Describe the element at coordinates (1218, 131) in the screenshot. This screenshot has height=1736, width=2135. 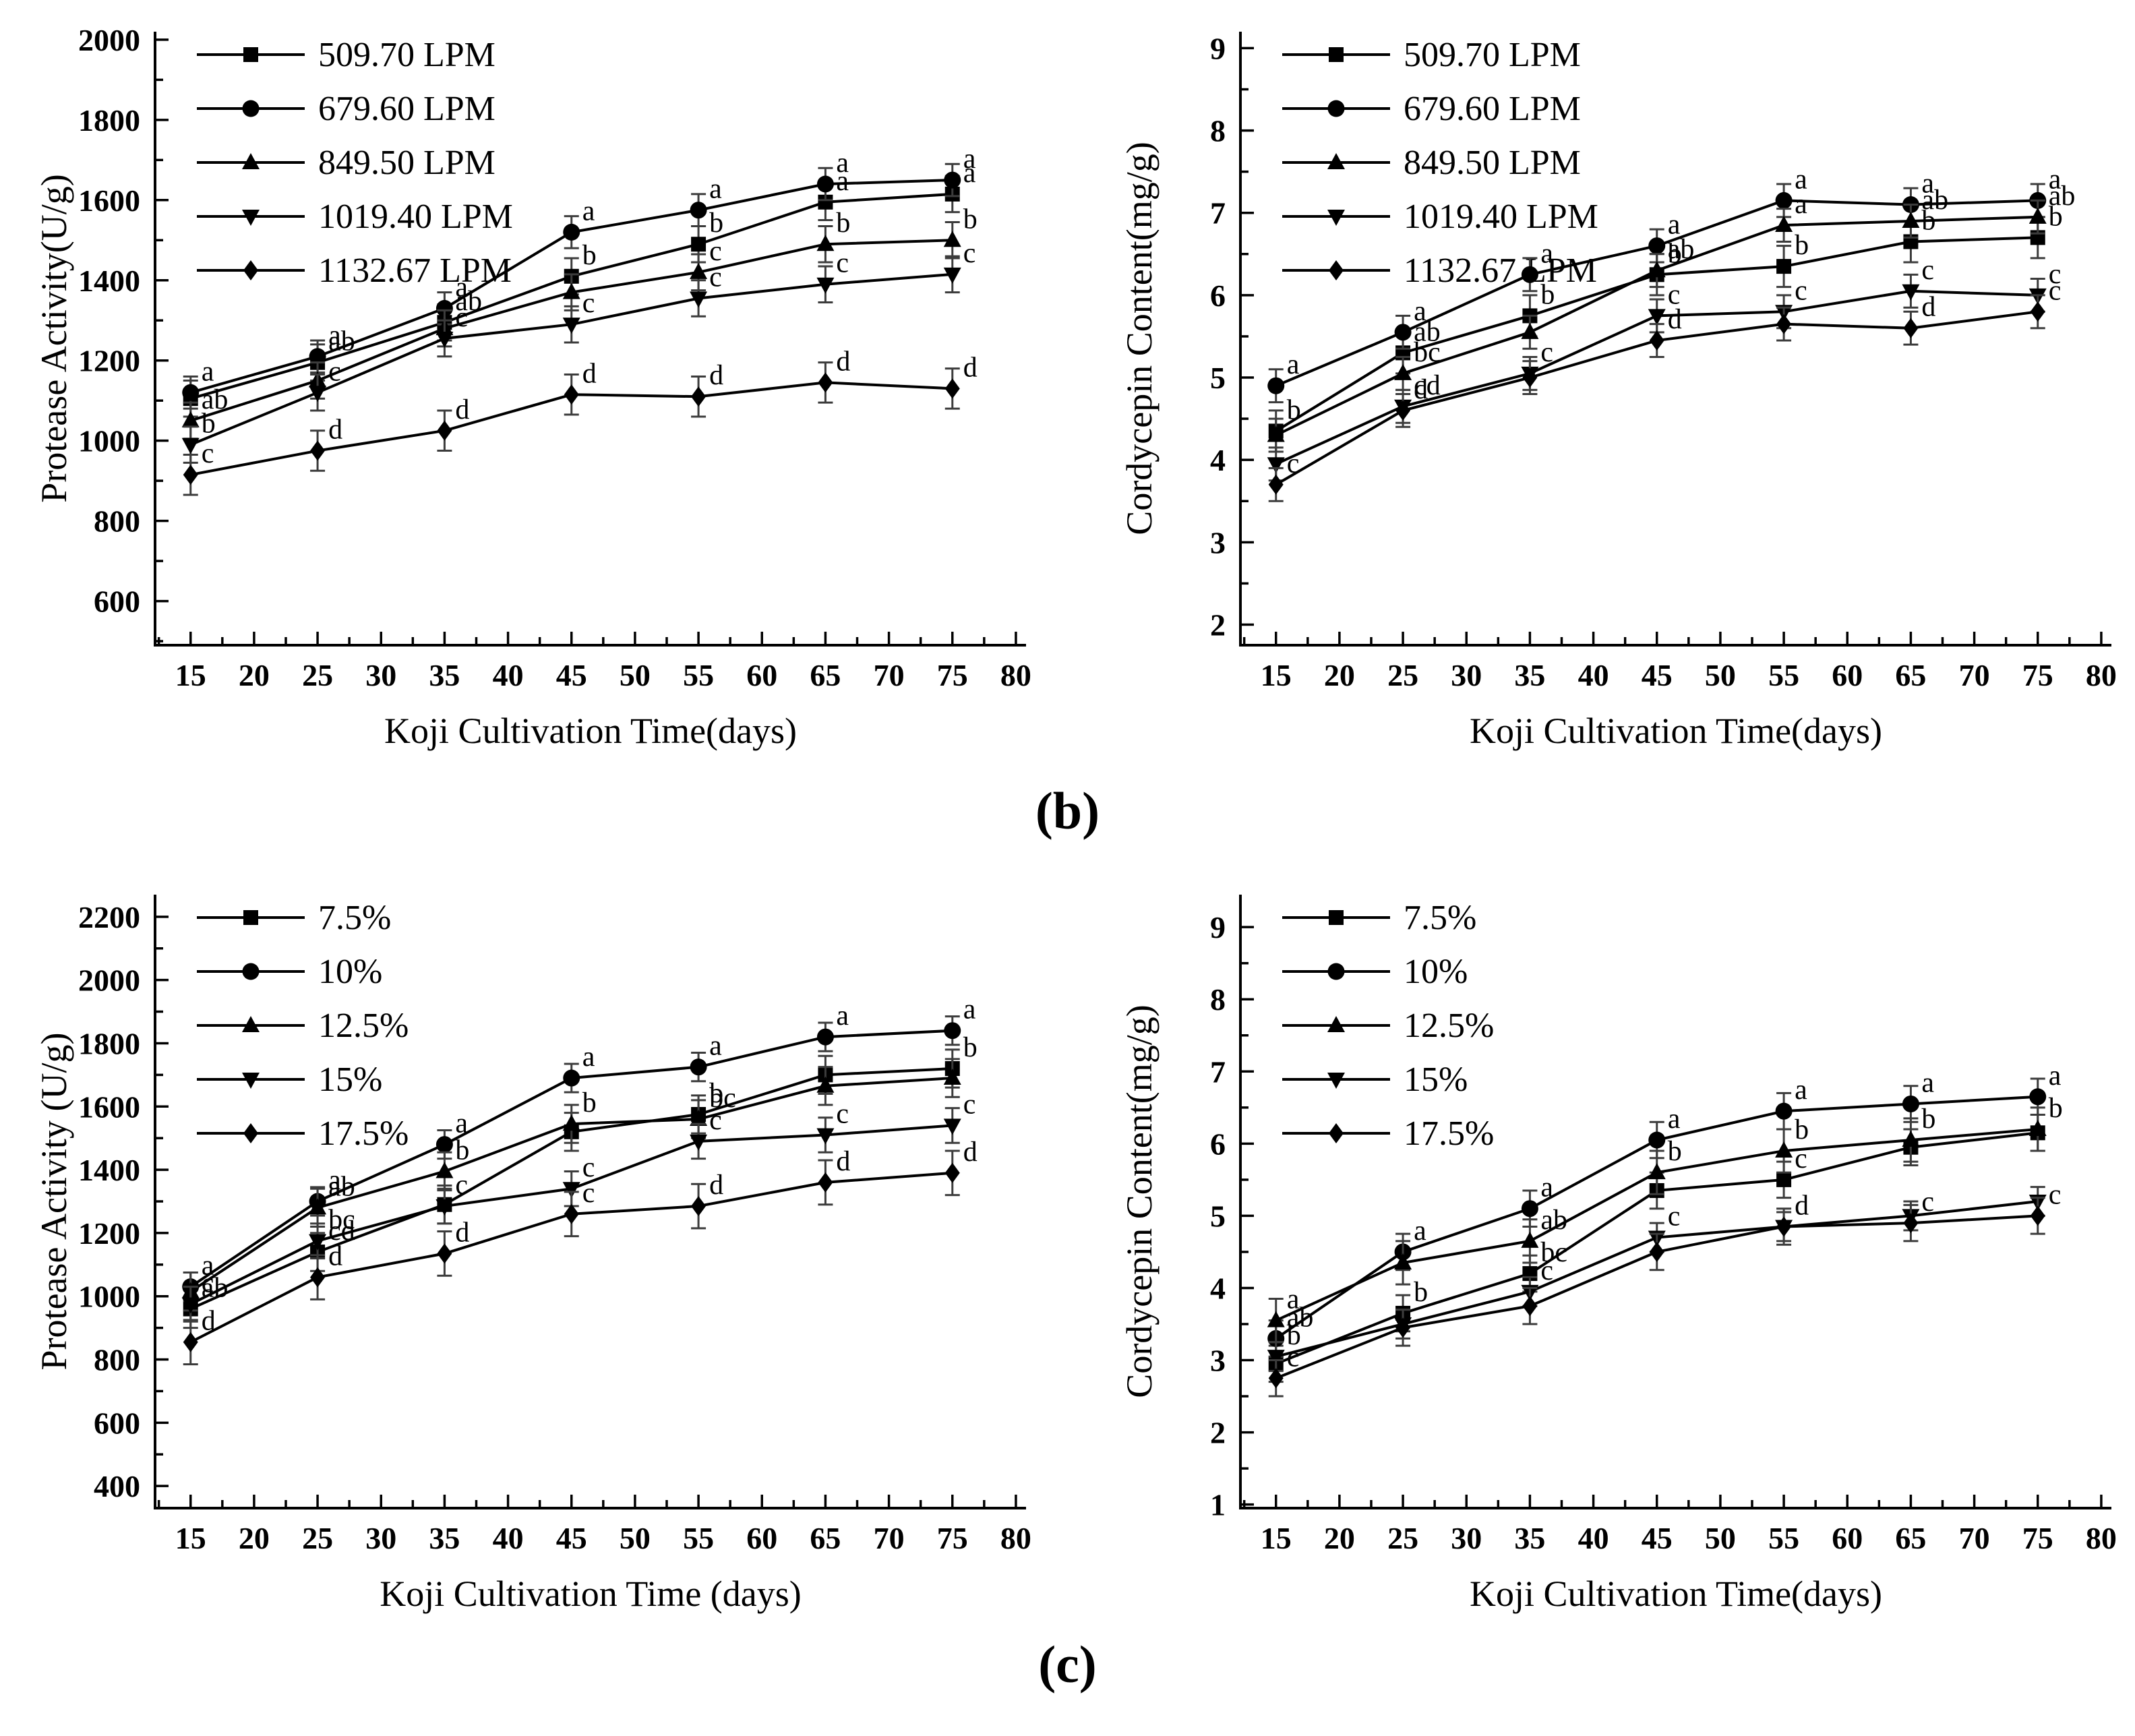
I see `svg-text: 8` at that location.